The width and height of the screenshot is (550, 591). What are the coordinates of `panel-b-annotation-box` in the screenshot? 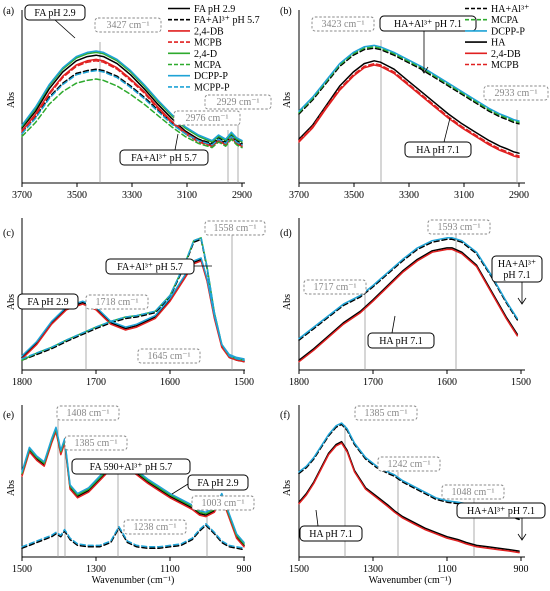 It's located at (428, 23).